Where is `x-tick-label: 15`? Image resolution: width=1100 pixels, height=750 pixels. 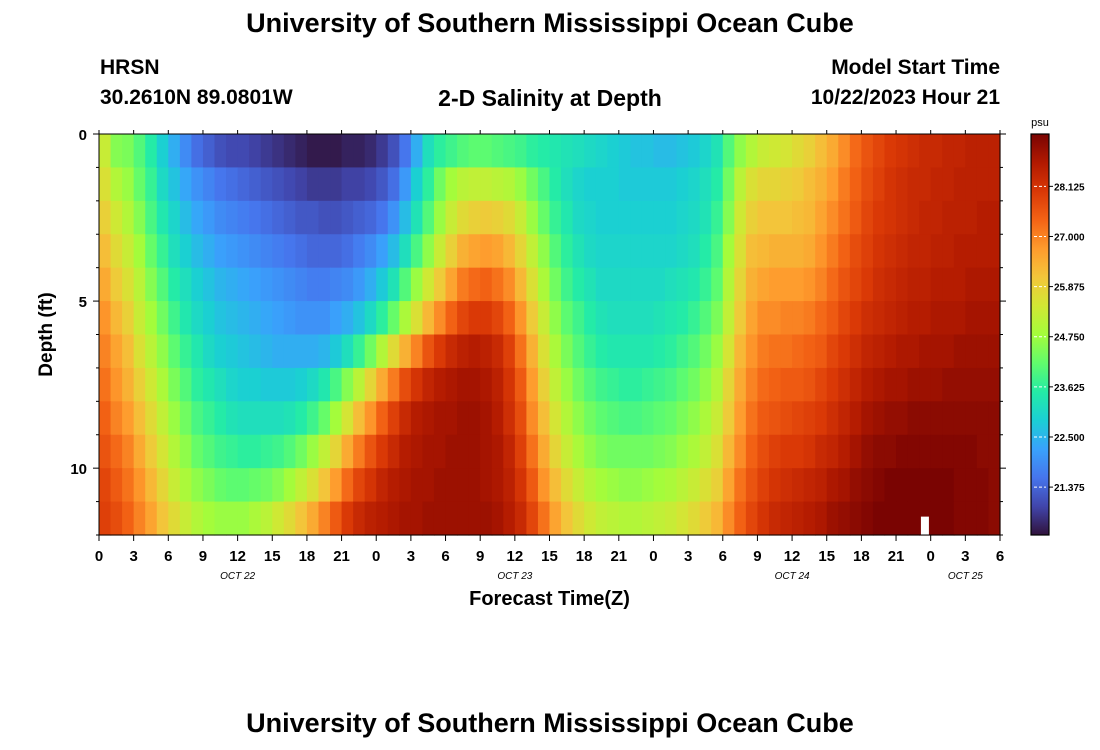 x-tick-label: 15 is located at coordinates (272, 556).